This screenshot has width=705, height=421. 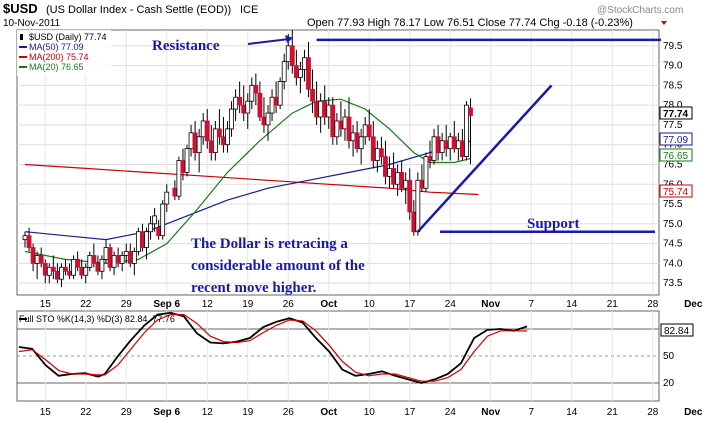 I want to click on x-tick-label: Sep 6, so click(x=166, y=304).